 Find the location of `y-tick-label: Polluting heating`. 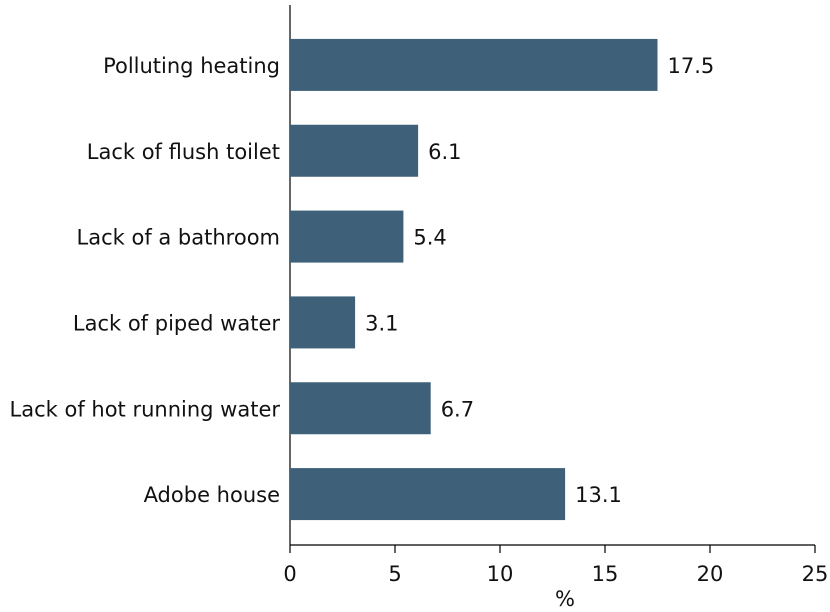

y-tick-label: Polluting heating is located at coordinates (191, 66).